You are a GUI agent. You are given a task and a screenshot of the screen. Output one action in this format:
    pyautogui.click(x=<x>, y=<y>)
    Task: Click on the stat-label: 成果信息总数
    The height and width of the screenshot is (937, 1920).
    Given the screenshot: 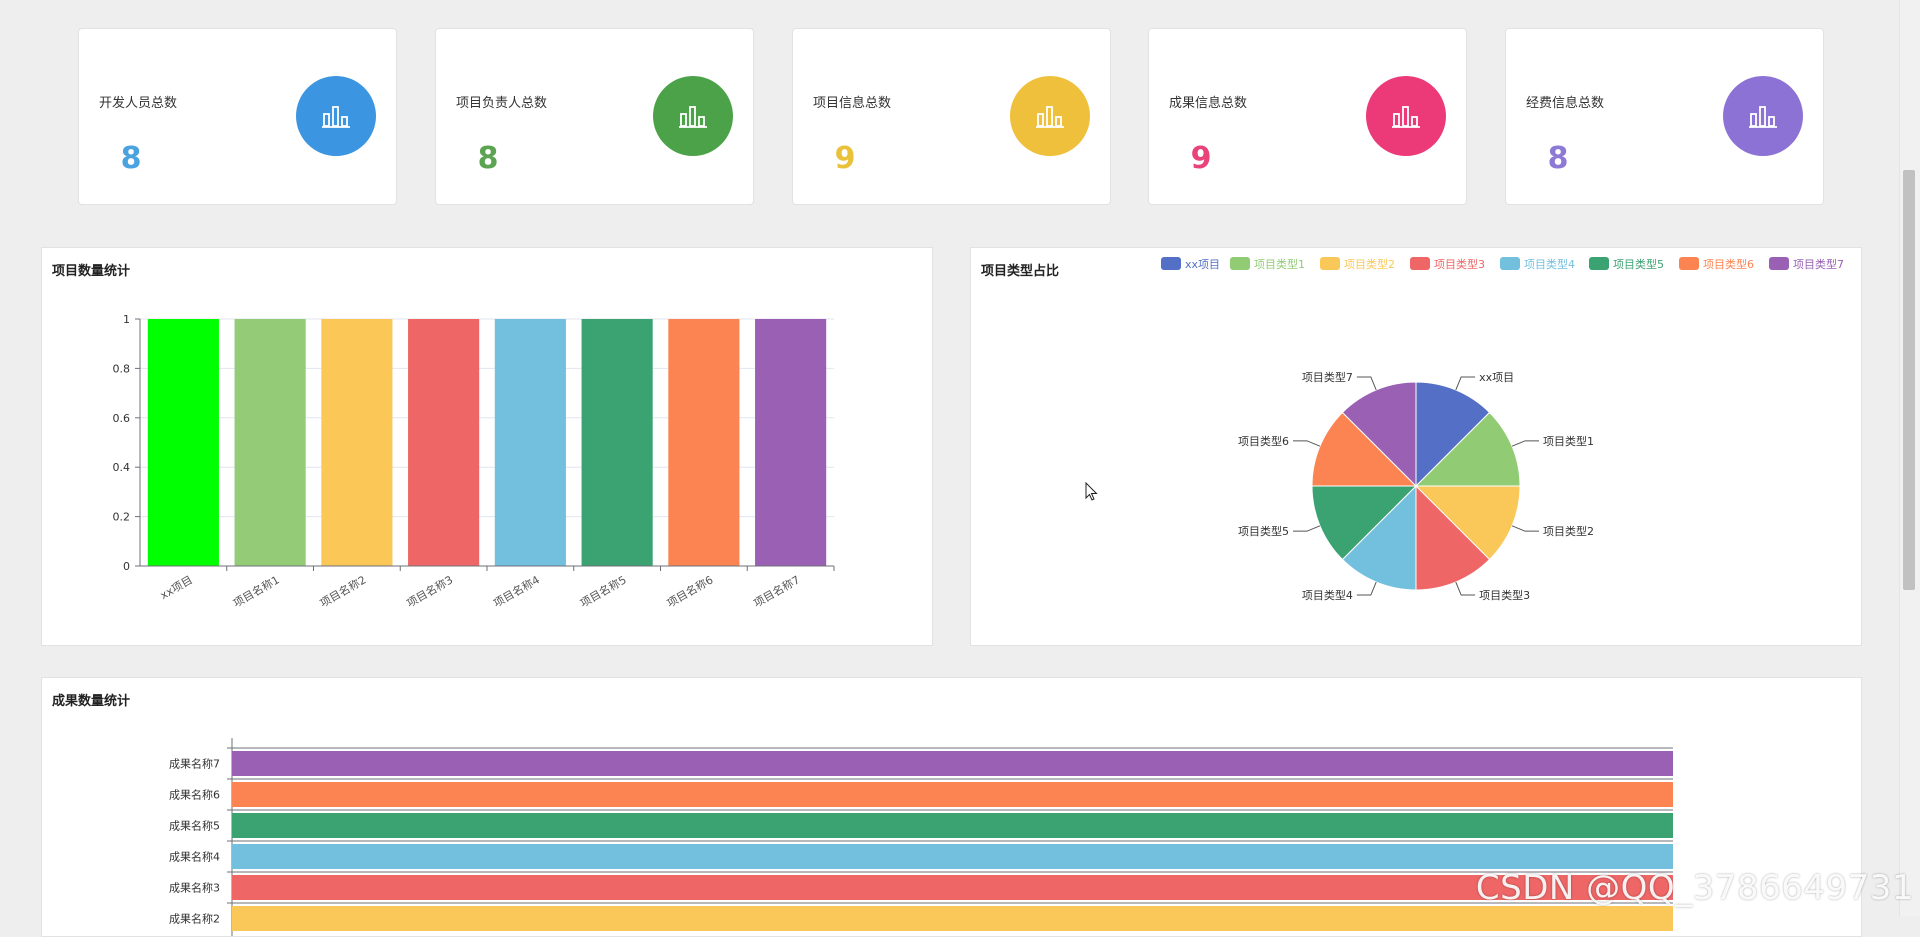 What is the action you would take?
    pyautogui.click(x=1208, y=103)
    